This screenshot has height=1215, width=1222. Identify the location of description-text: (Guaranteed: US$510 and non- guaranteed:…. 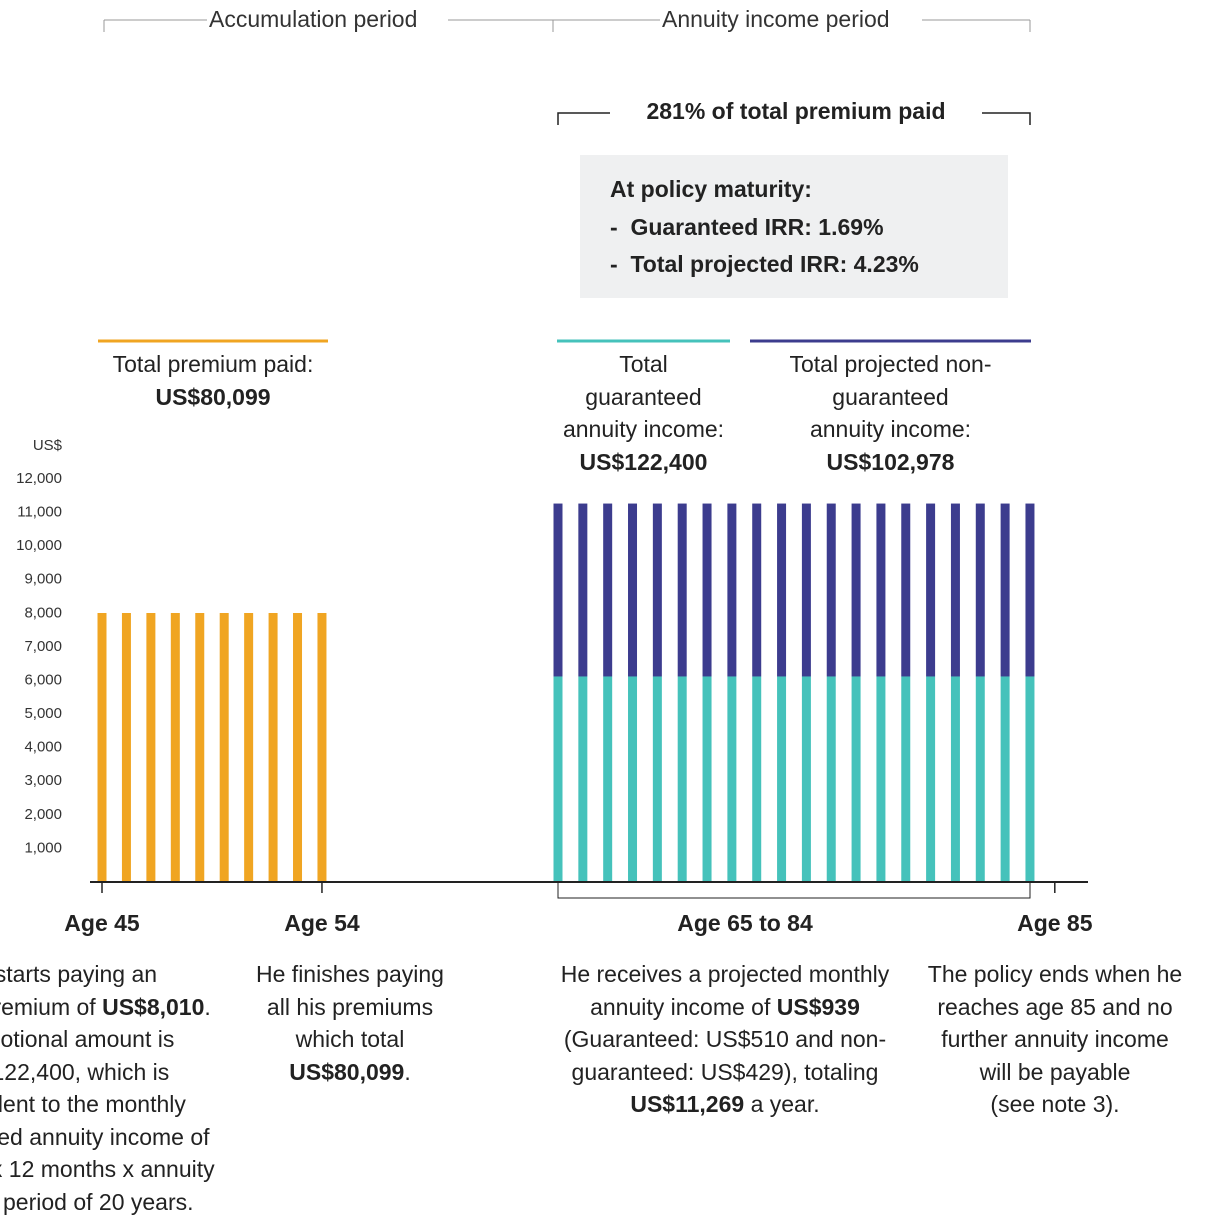
(725, 1055).